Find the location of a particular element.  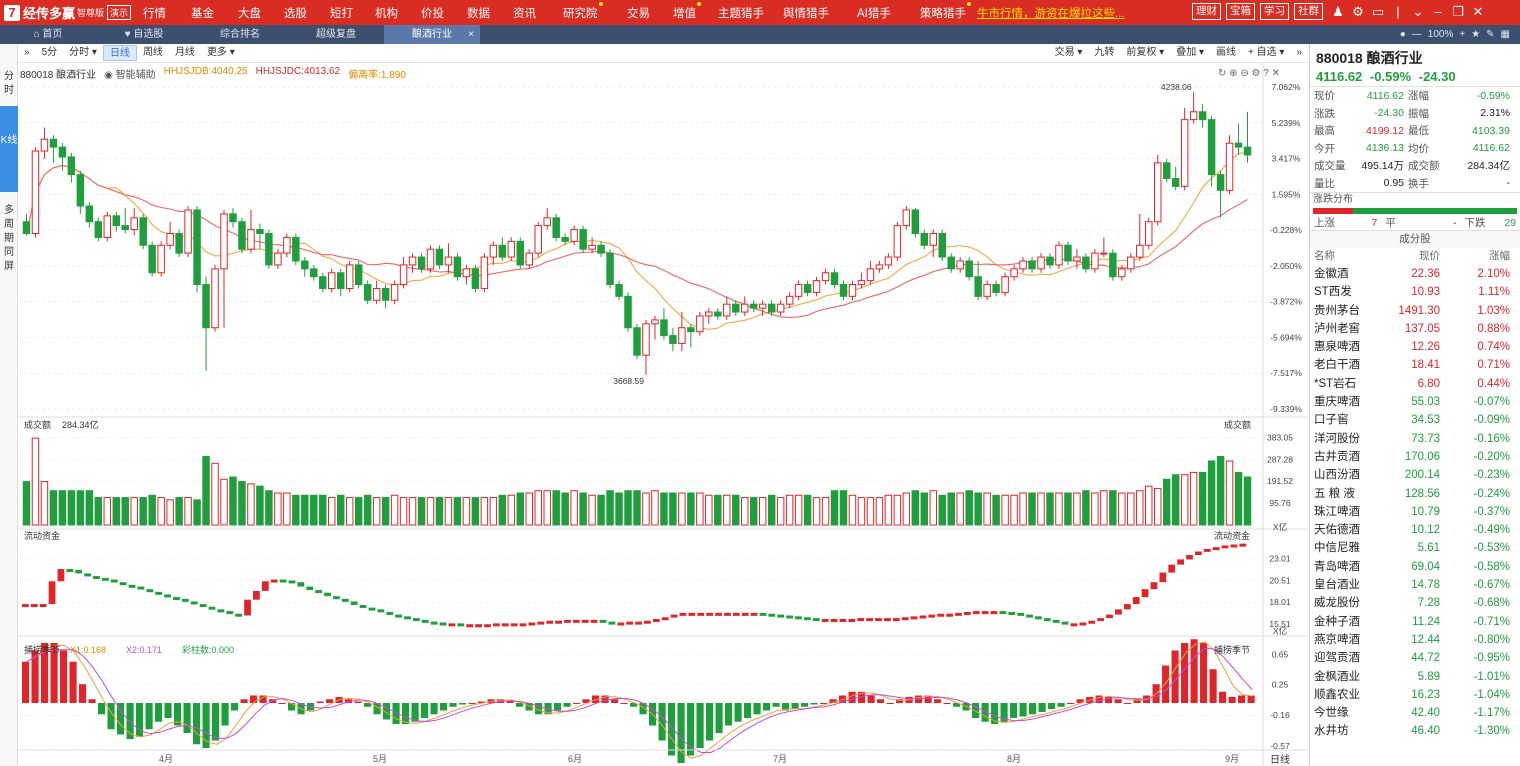

component-row: 山西汾酒 200.14 -0.23% is located at coordinates (1415, 475).